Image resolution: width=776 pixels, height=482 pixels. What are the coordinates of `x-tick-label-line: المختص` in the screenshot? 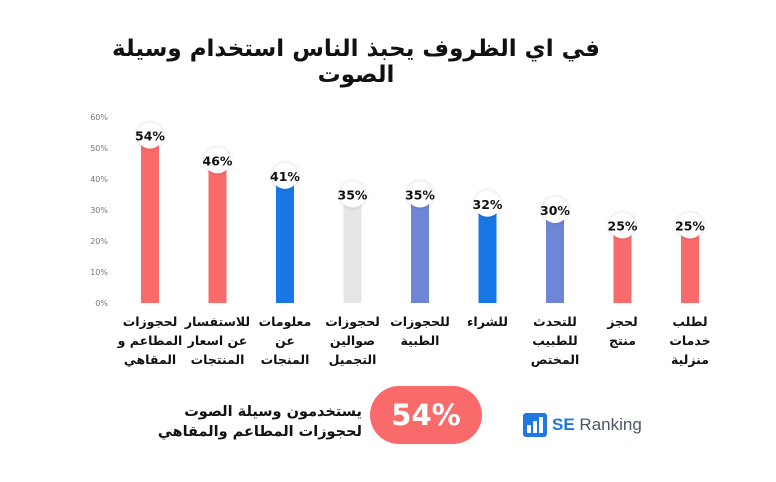 It's located at (555, 359).